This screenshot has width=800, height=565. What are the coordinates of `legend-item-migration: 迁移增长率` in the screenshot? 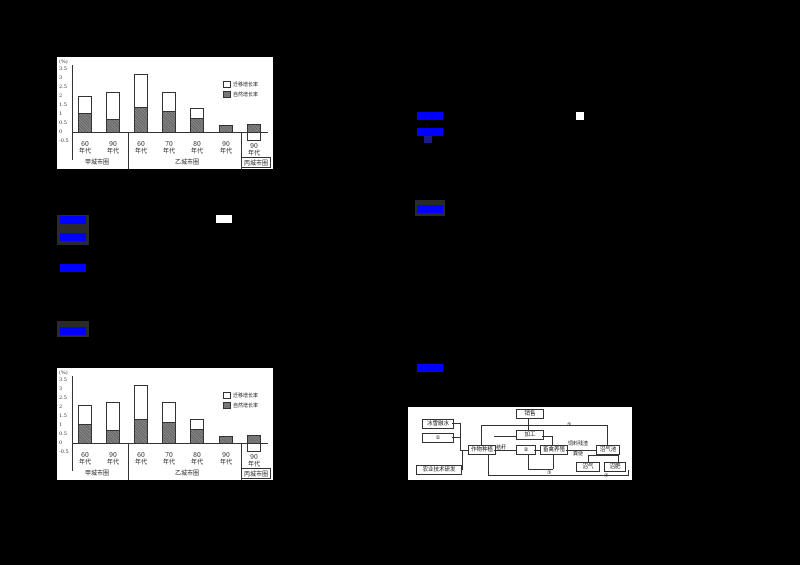 It's located at (240, 84).